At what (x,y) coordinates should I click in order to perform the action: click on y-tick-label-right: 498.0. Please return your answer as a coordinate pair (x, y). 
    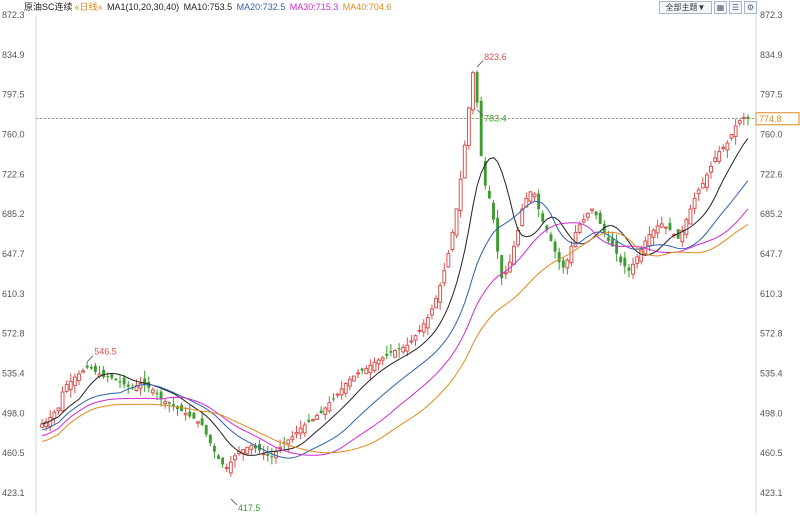
    Looking at the image, I should click on (771, 413).